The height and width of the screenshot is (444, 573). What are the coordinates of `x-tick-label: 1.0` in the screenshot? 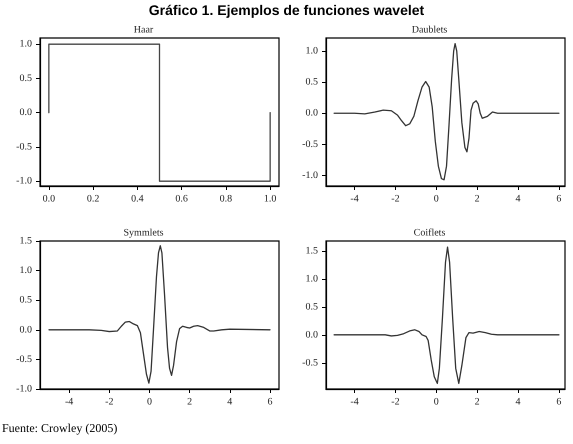 It's located at (270, 199).